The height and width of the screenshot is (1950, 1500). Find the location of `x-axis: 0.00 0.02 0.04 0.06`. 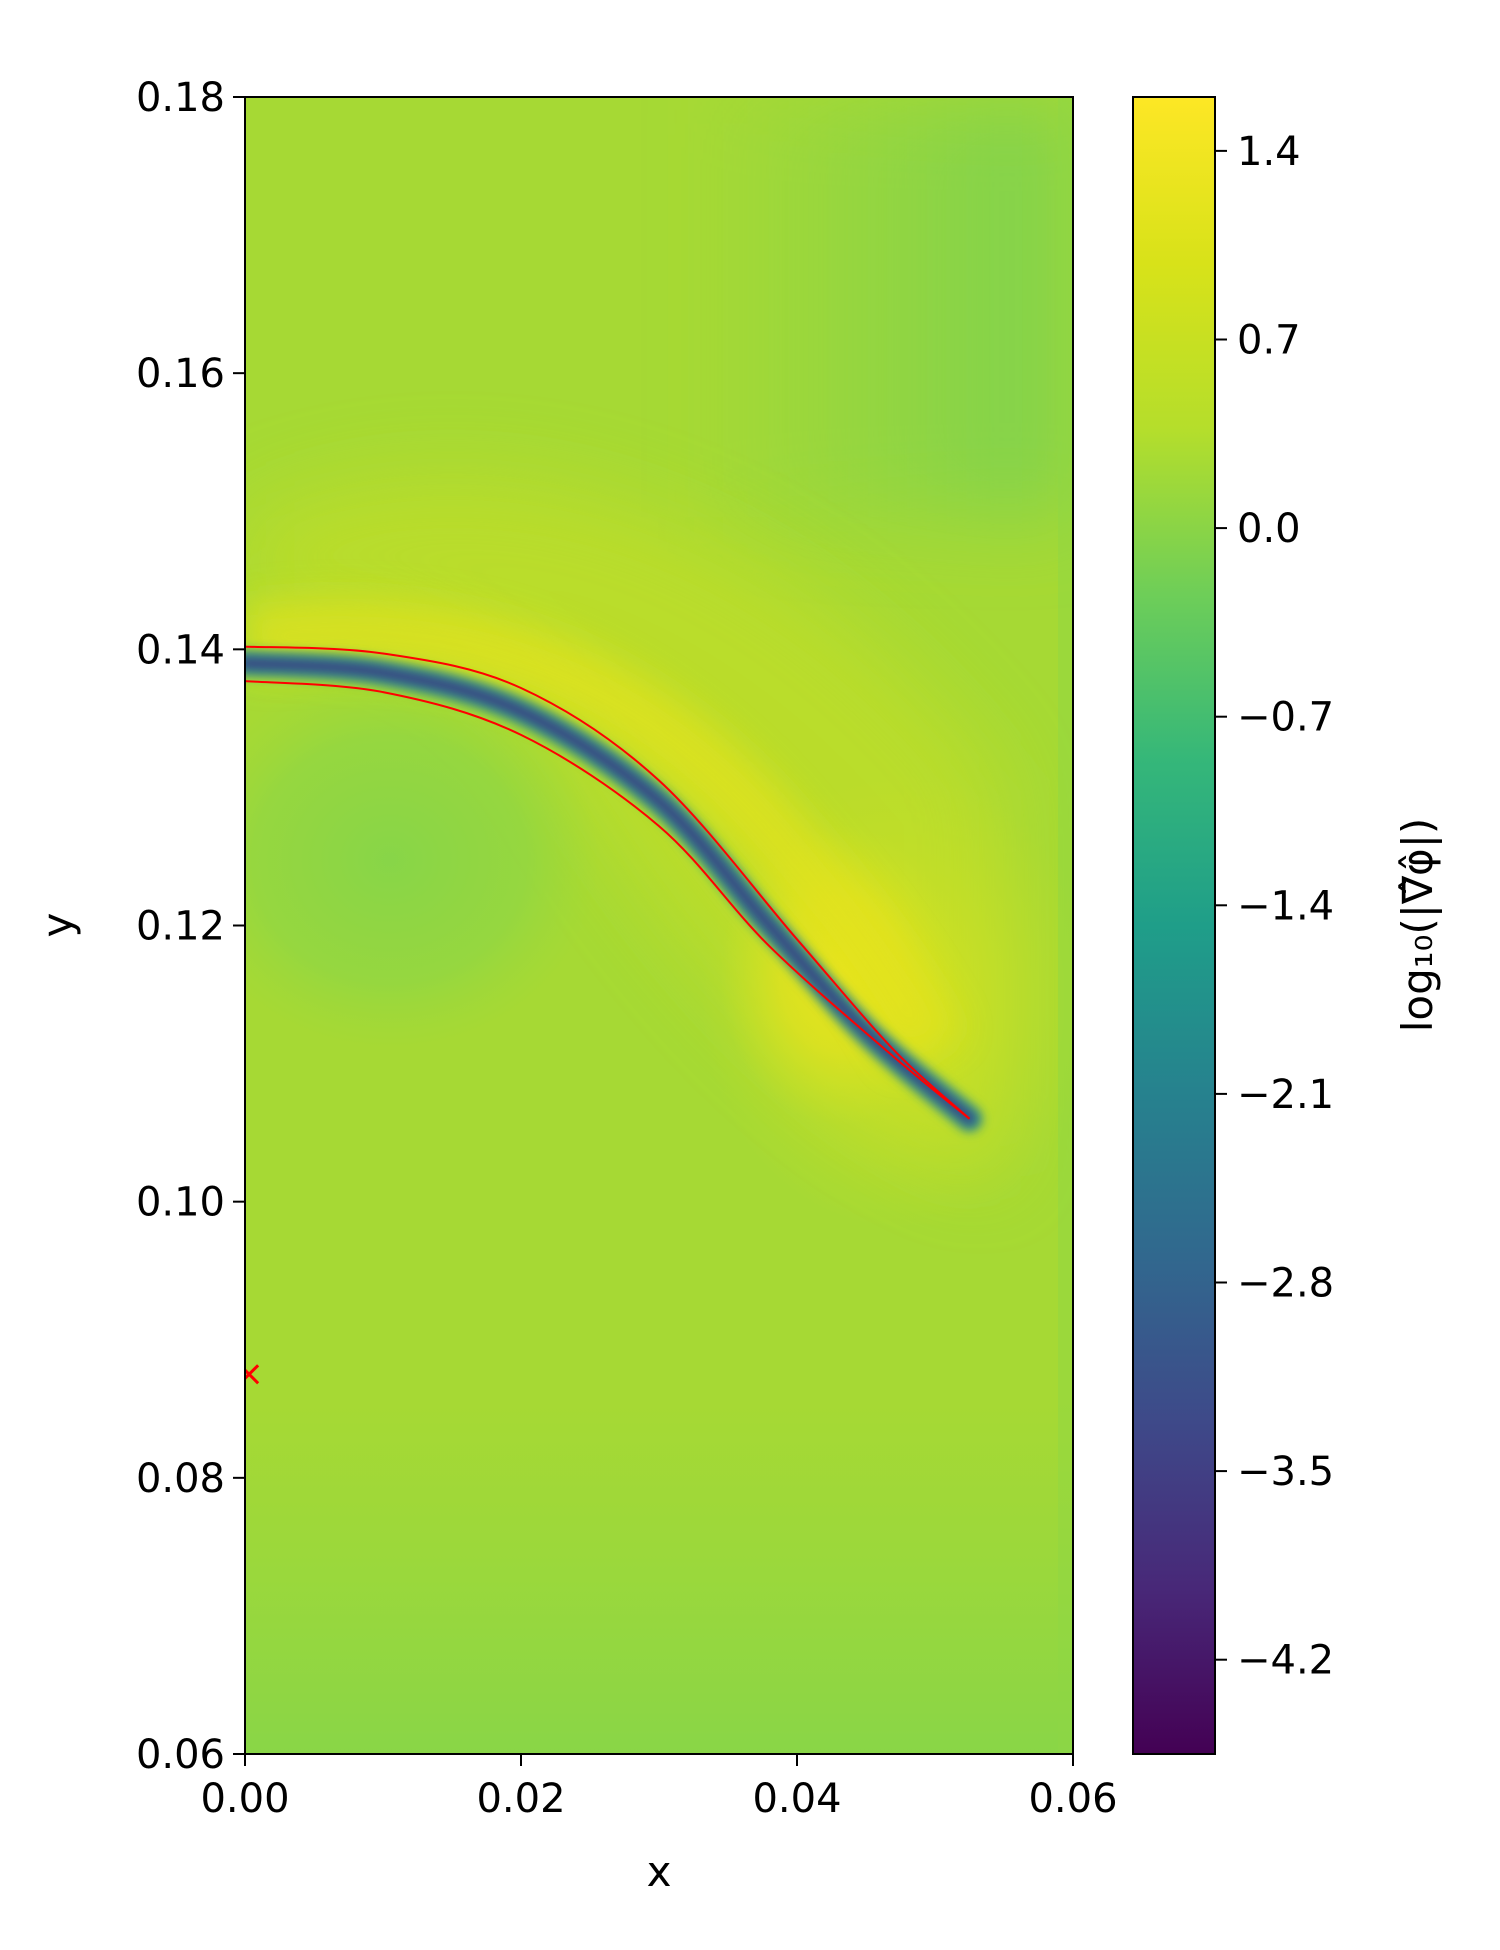

x-axis: 0.00 0.02 0.04 0.06 is located at coordinates (659, 1788).